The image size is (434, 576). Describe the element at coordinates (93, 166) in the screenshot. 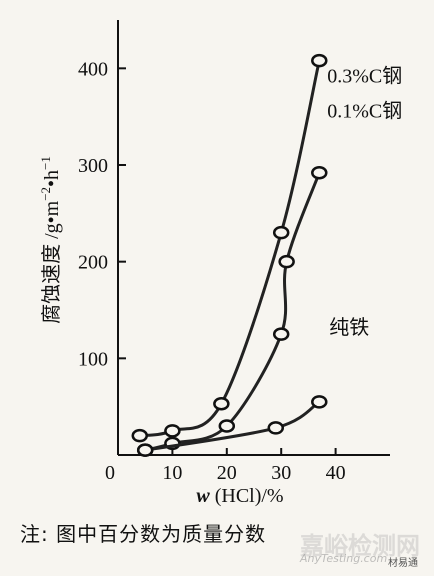

I see `y-tick-label: 300` at that location.